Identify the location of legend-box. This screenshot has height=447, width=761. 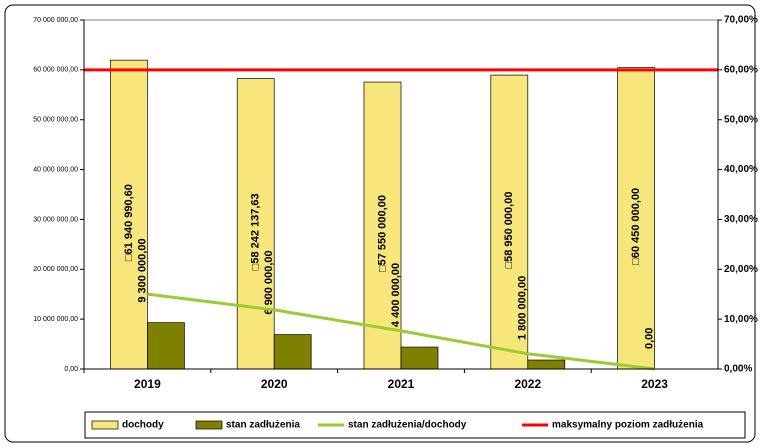
(415, 425).